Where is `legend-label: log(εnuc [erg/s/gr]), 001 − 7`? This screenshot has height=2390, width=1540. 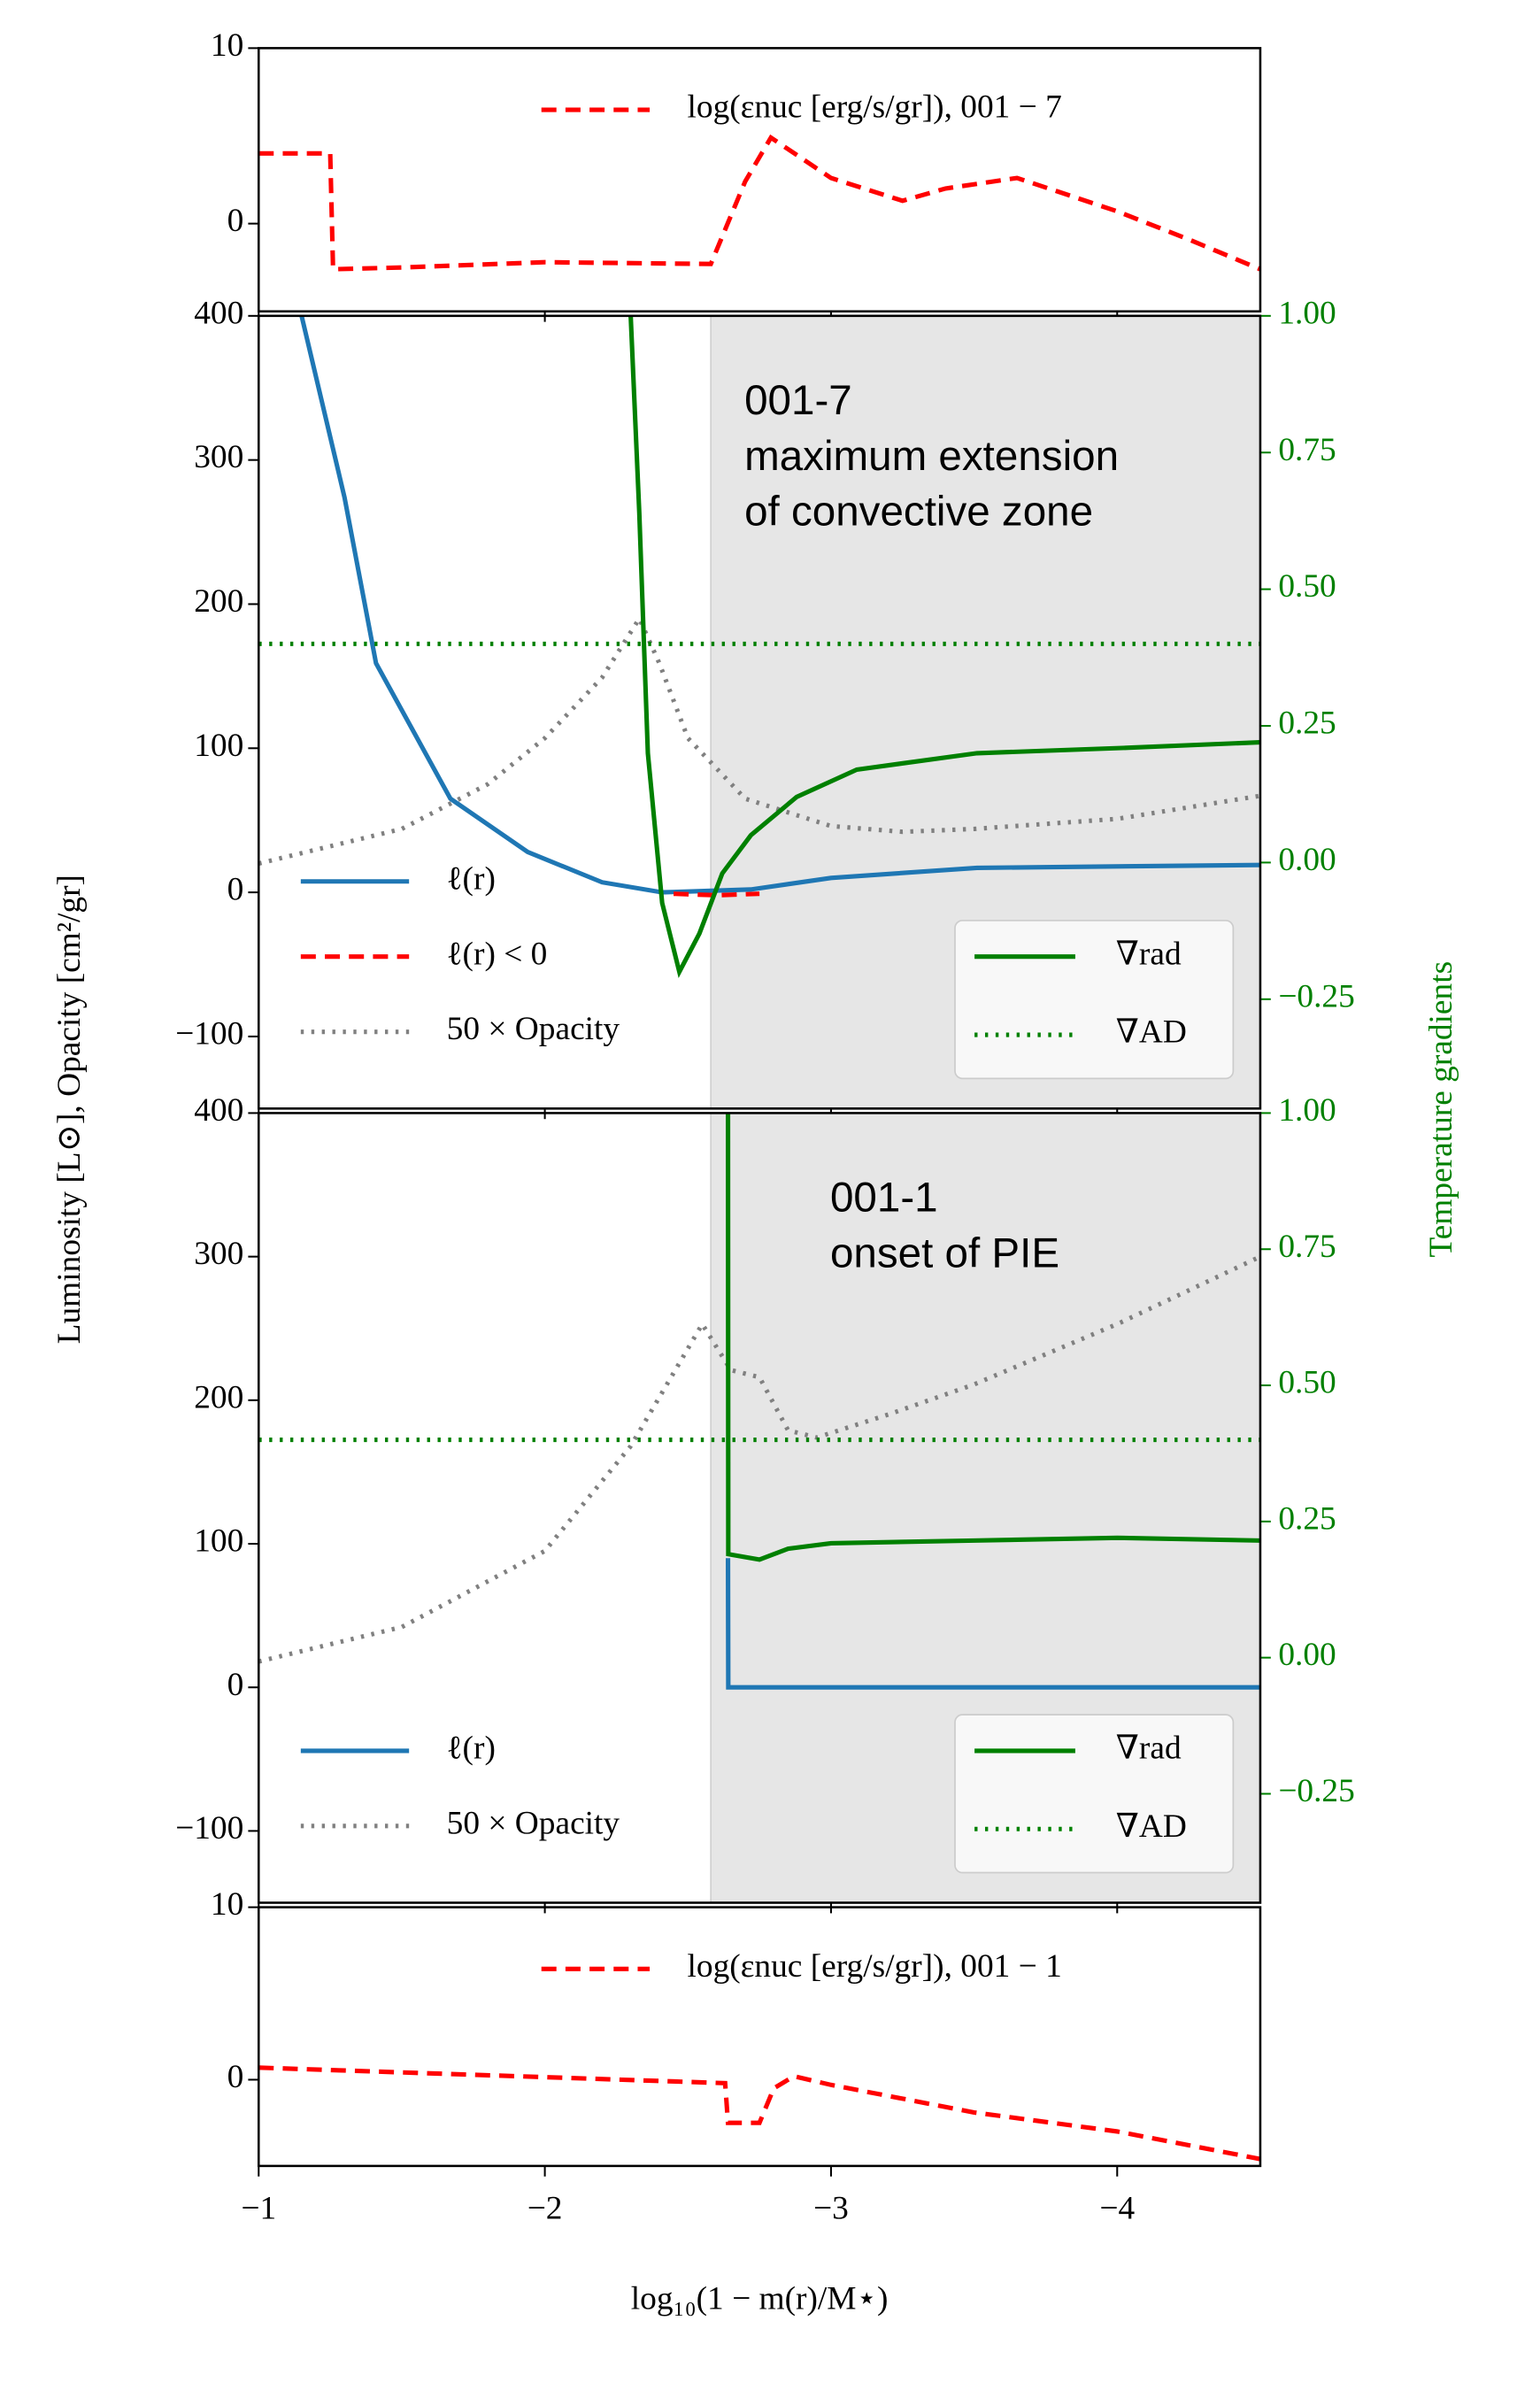 legend-label: log(εnuc [erg/s/gr]), 001 − 7 is located at coordinates (875, 107).